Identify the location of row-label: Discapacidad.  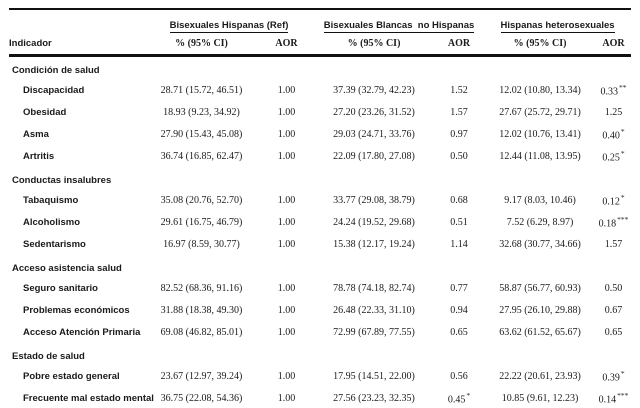
(54, 90).